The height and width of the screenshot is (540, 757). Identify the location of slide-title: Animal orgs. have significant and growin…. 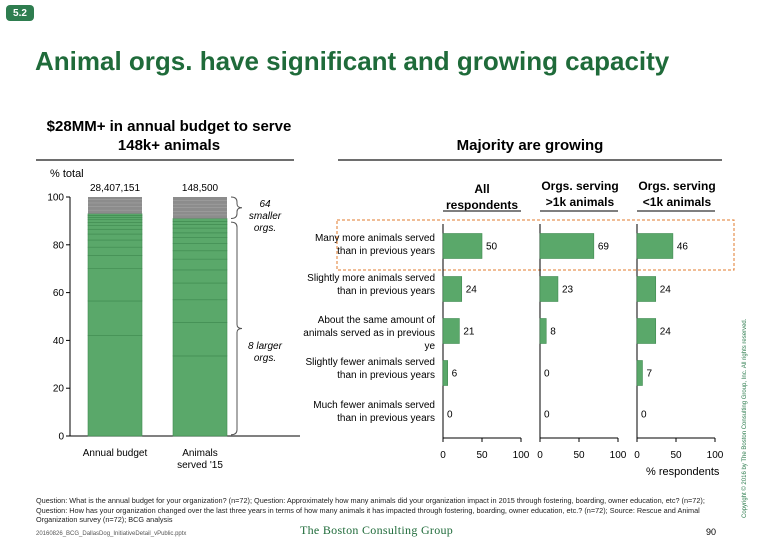
(352, 61).